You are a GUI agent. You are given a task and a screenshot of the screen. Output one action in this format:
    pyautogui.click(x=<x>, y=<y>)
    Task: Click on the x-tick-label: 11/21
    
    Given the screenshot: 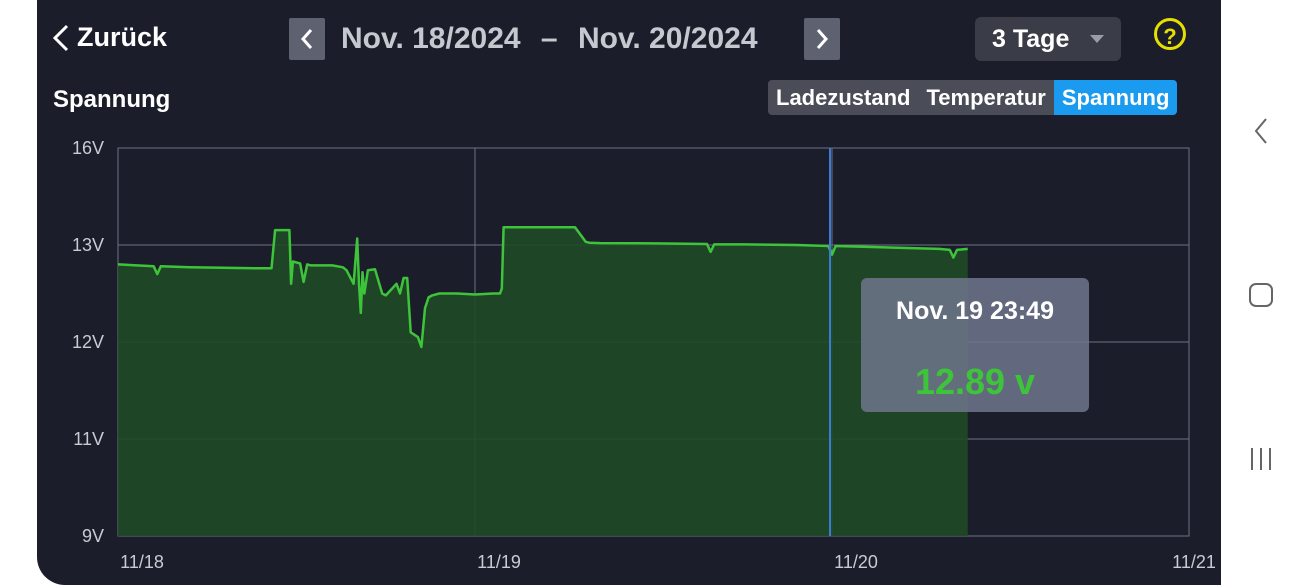 What is the action you would take?
    pyautogui.click(x=1194, y=562)
    